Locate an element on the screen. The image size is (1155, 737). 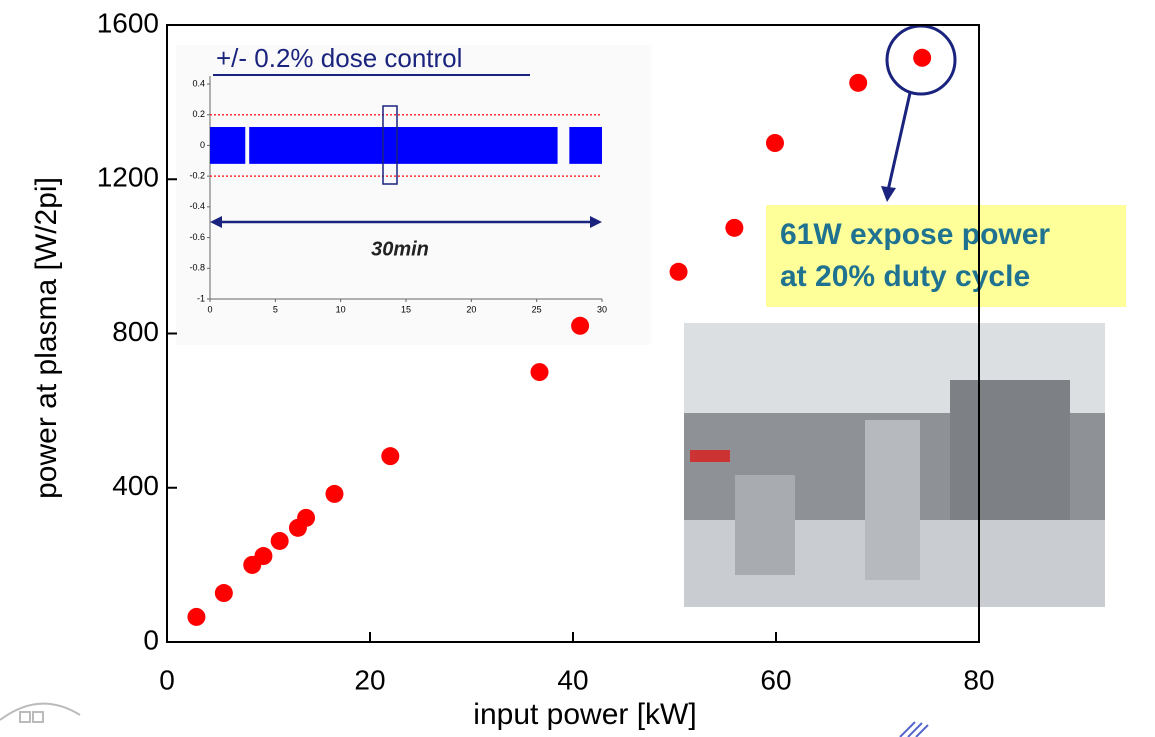
y-tick-label: 1600 is located at coordinates (128, 22).